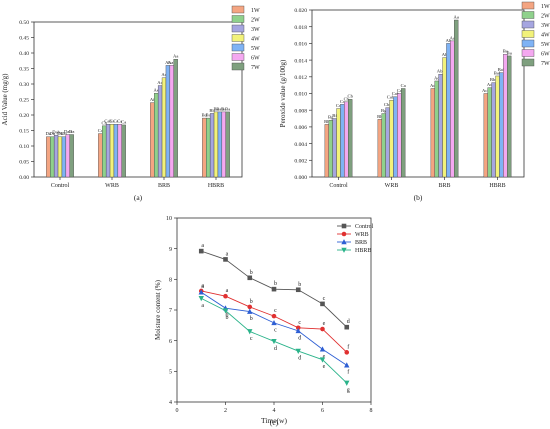 The width and height of the screenshot is (550, 429). What do you see at coordinates (24, 101) in the screenshot?
I see `y-tick-label: 0.25` at bounding box center [24, 101].